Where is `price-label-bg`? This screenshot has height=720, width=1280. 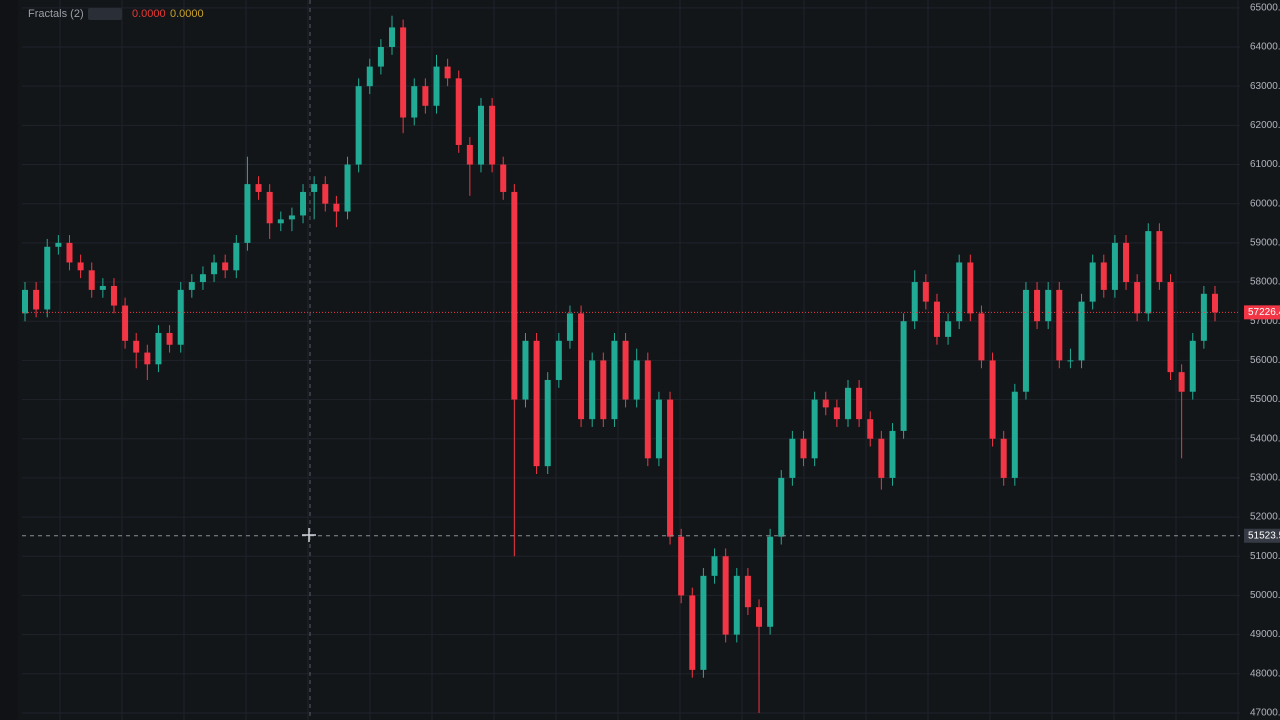
price-label-bg is located at coordinates (1262, 312).